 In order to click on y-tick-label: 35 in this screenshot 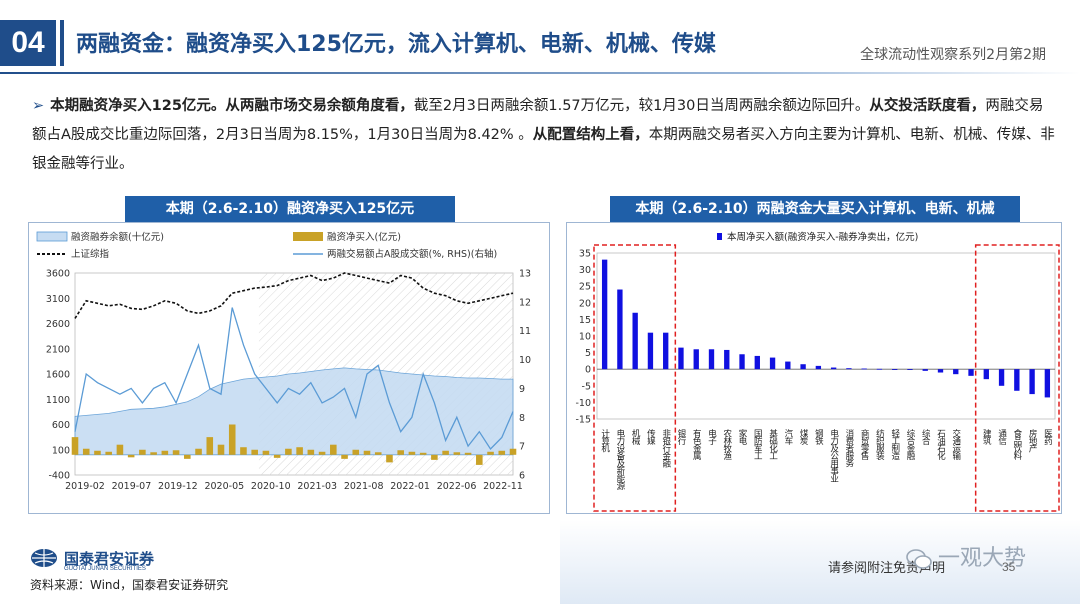, I will do `click(585, 254)`.